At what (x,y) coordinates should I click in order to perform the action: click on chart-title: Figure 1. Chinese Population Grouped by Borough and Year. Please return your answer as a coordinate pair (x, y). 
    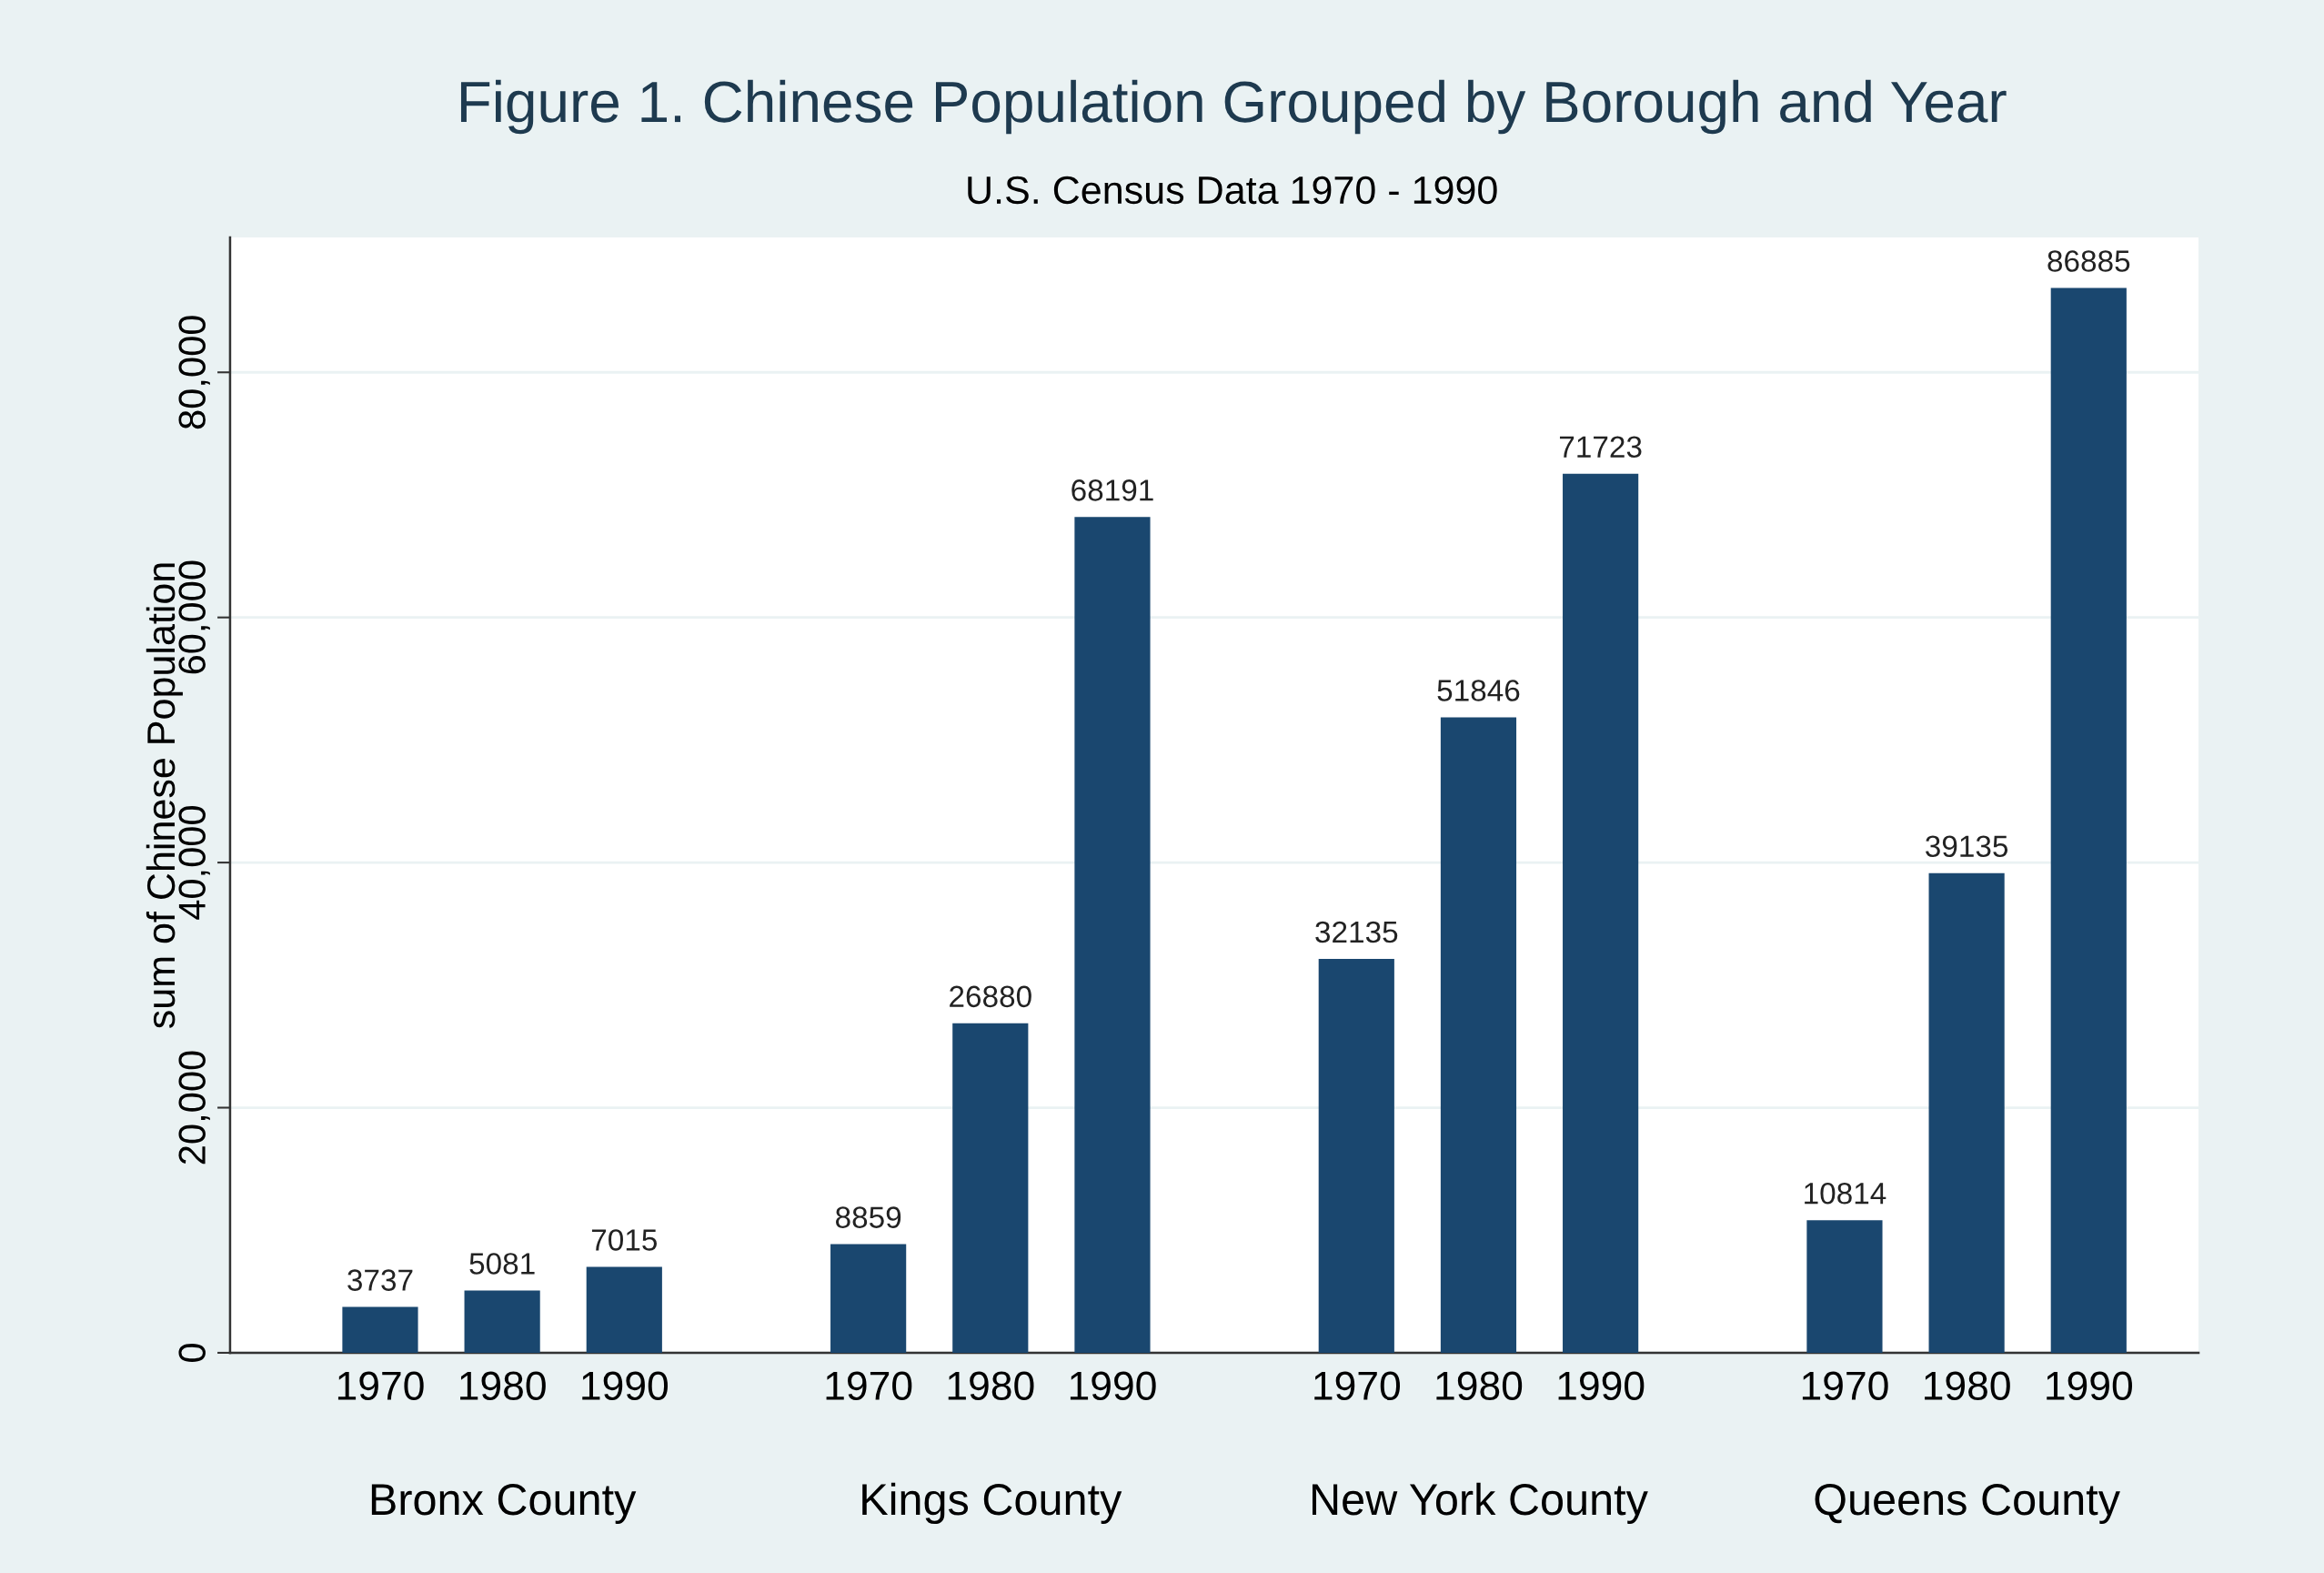
    Looking at the image, I should click on (1233, 107).